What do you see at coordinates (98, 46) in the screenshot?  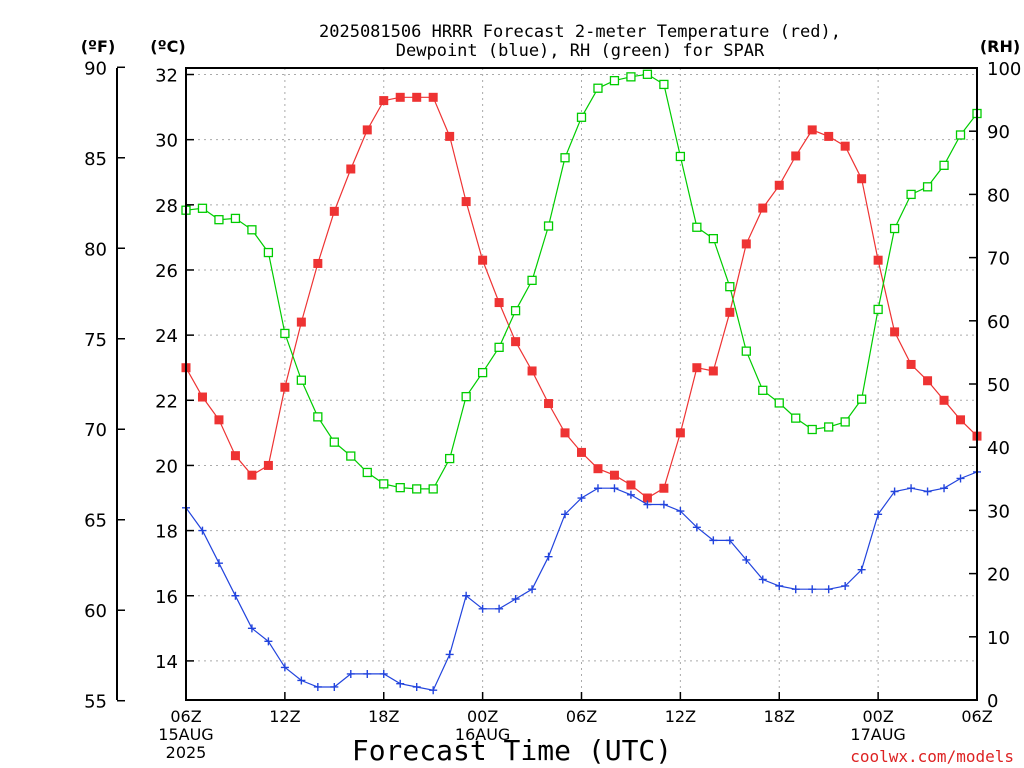 I see `fahrenheit-unit-label: (ºF)` at bounding box center [98, 46].